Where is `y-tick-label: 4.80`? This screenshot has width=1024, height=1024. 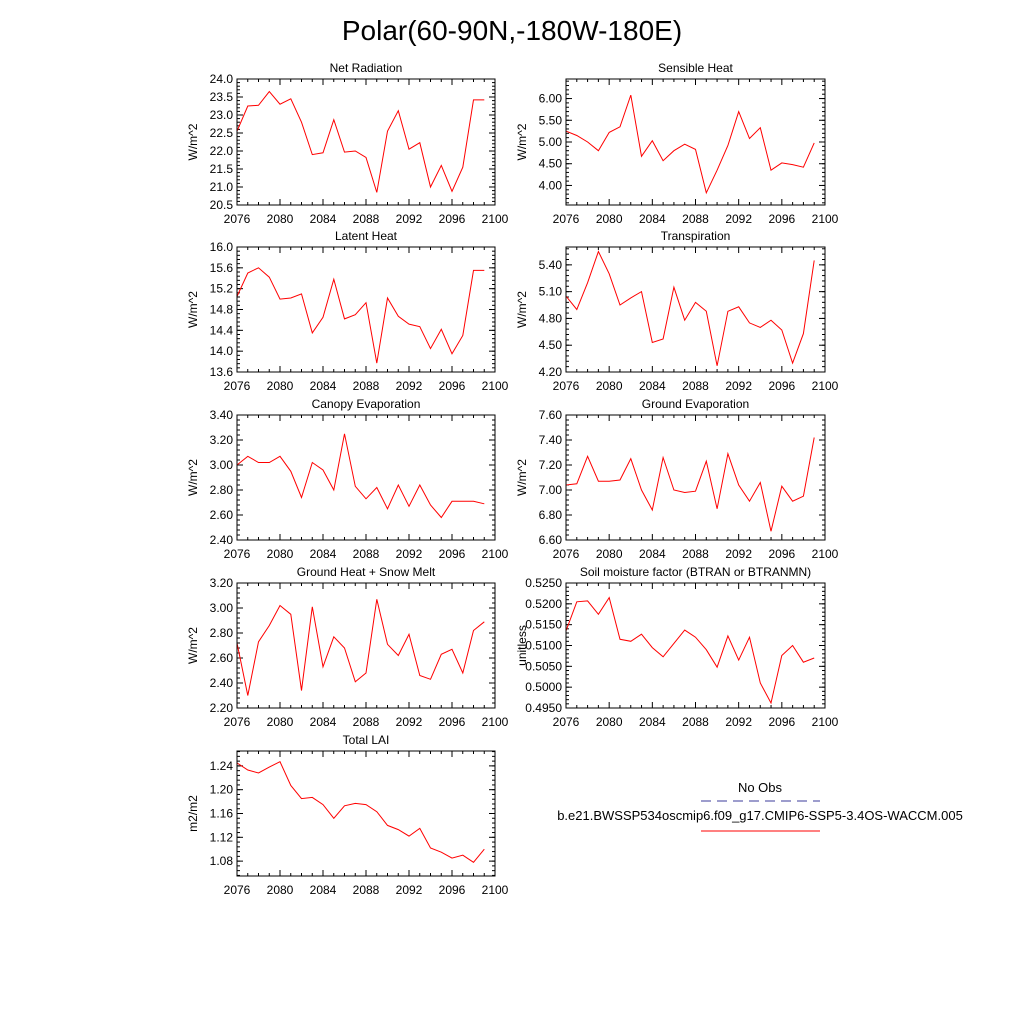 y-tick-label: 4.80 is located at coordinates (551, 318).